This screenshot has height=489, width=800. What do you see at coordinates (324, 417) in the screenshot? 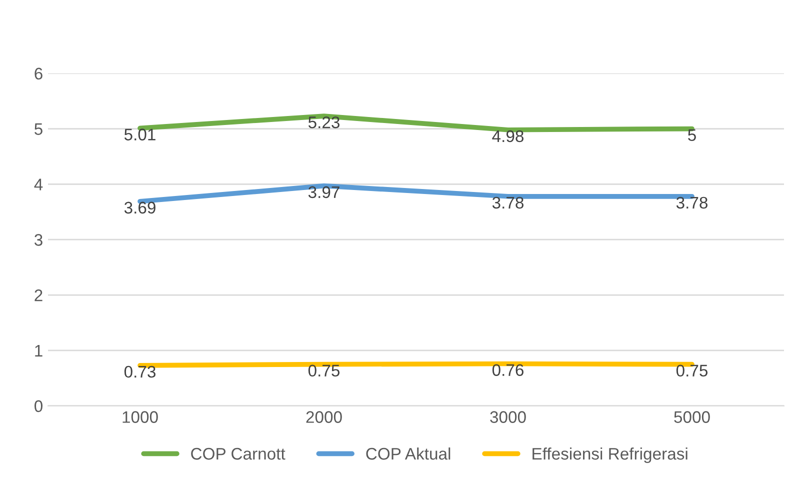
I see `x-tick-label: 2000` at bounding box center [324, 417].